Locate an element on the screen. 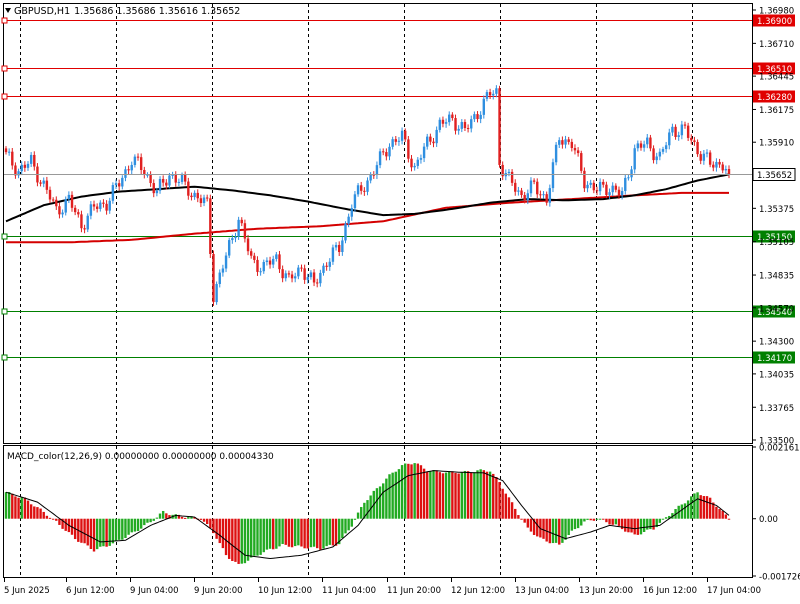 This screenshot has width=800, height=604. price-tick-label: 1.36980 is located at coordinates (776, 12).